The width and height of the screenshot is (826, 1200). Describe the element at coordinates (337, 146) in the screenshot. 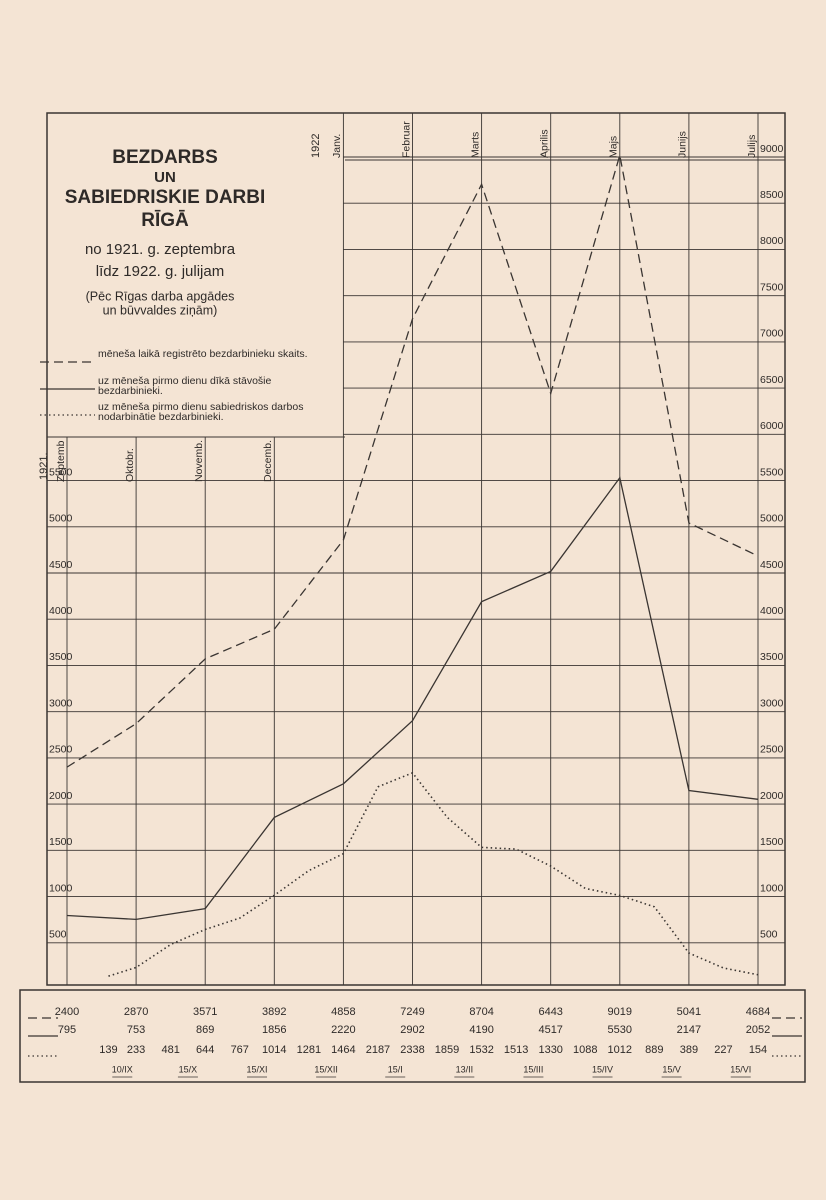

I see `x-tick-label: Janv.` at that location.